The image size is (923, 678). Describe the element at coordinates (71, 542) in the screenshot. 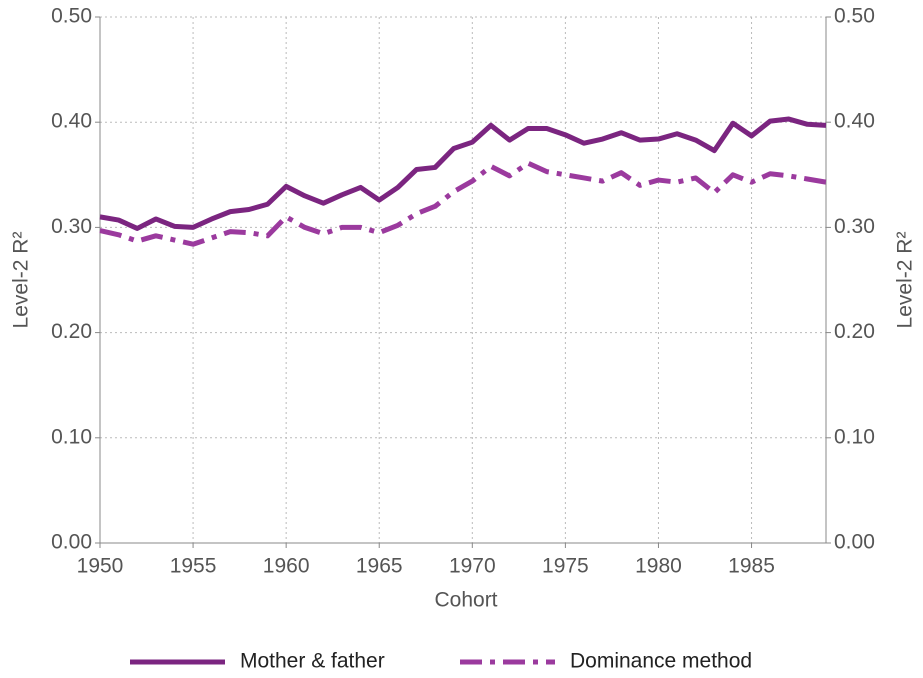

I see `y-tick-label: 0.00` at that location.